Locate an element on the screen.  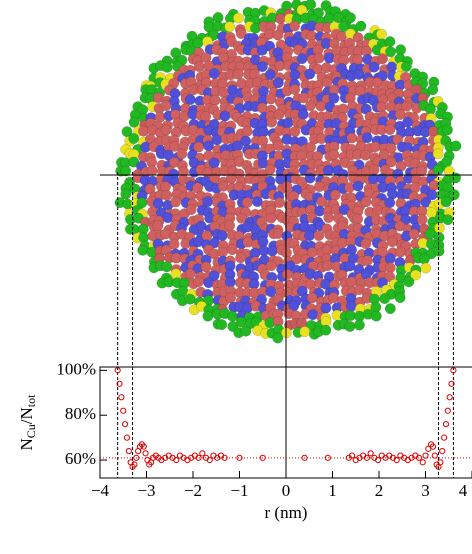
y-tick-label: 60% is located at coordinates (80, 458).